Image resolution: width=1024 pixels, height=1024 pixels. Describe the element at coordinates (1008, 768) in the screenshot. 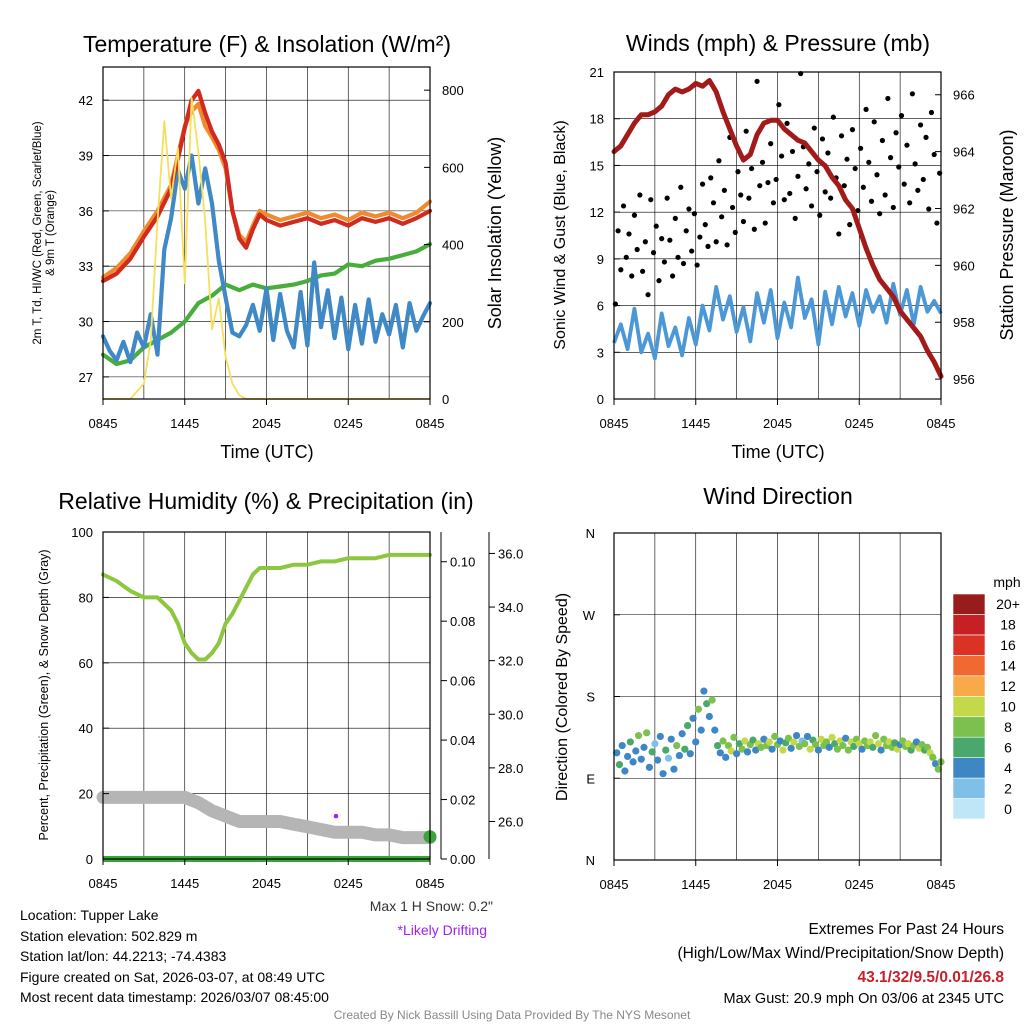

I see `colorbar-label: 4` at that location.